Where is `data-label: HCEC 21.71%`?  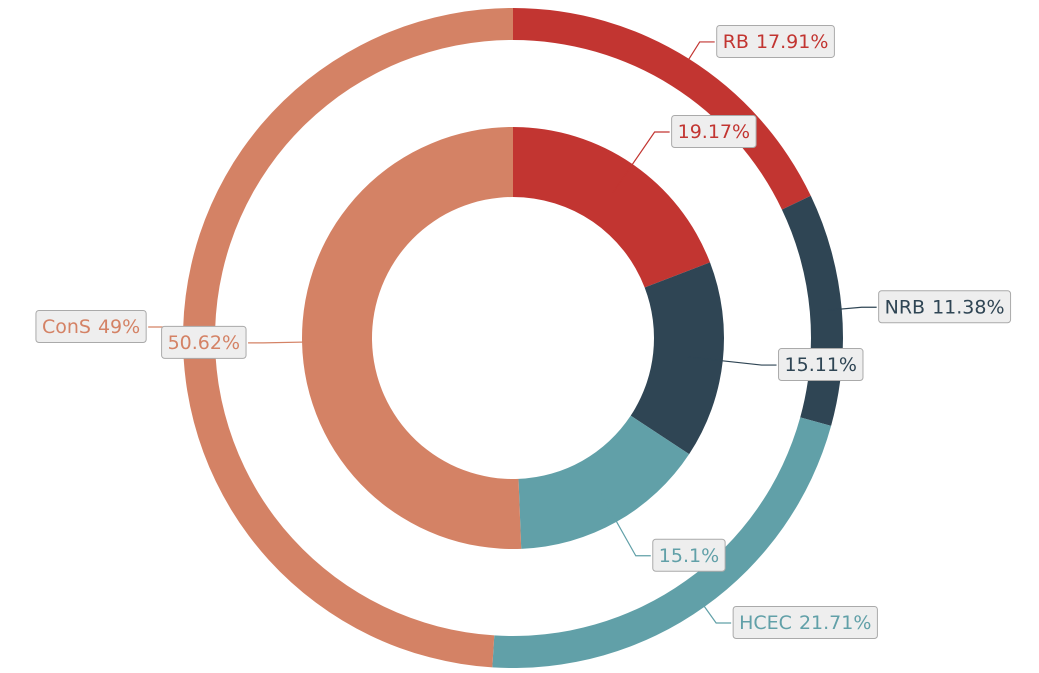
data-label: HCEC 21.71% is located at coordinates (805, 623).